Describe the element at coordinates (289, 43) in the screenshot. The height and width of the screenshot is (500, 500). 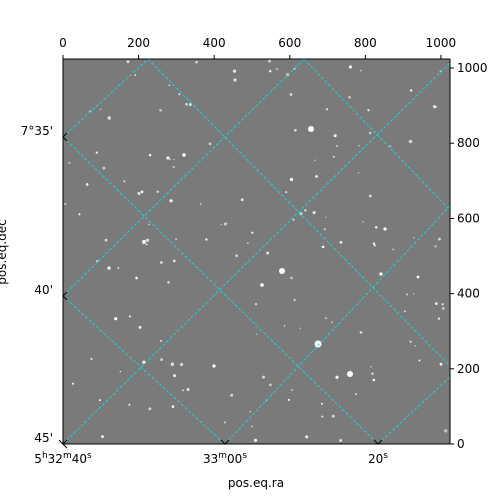
I see `x-top-tick-label: 600` at that location.